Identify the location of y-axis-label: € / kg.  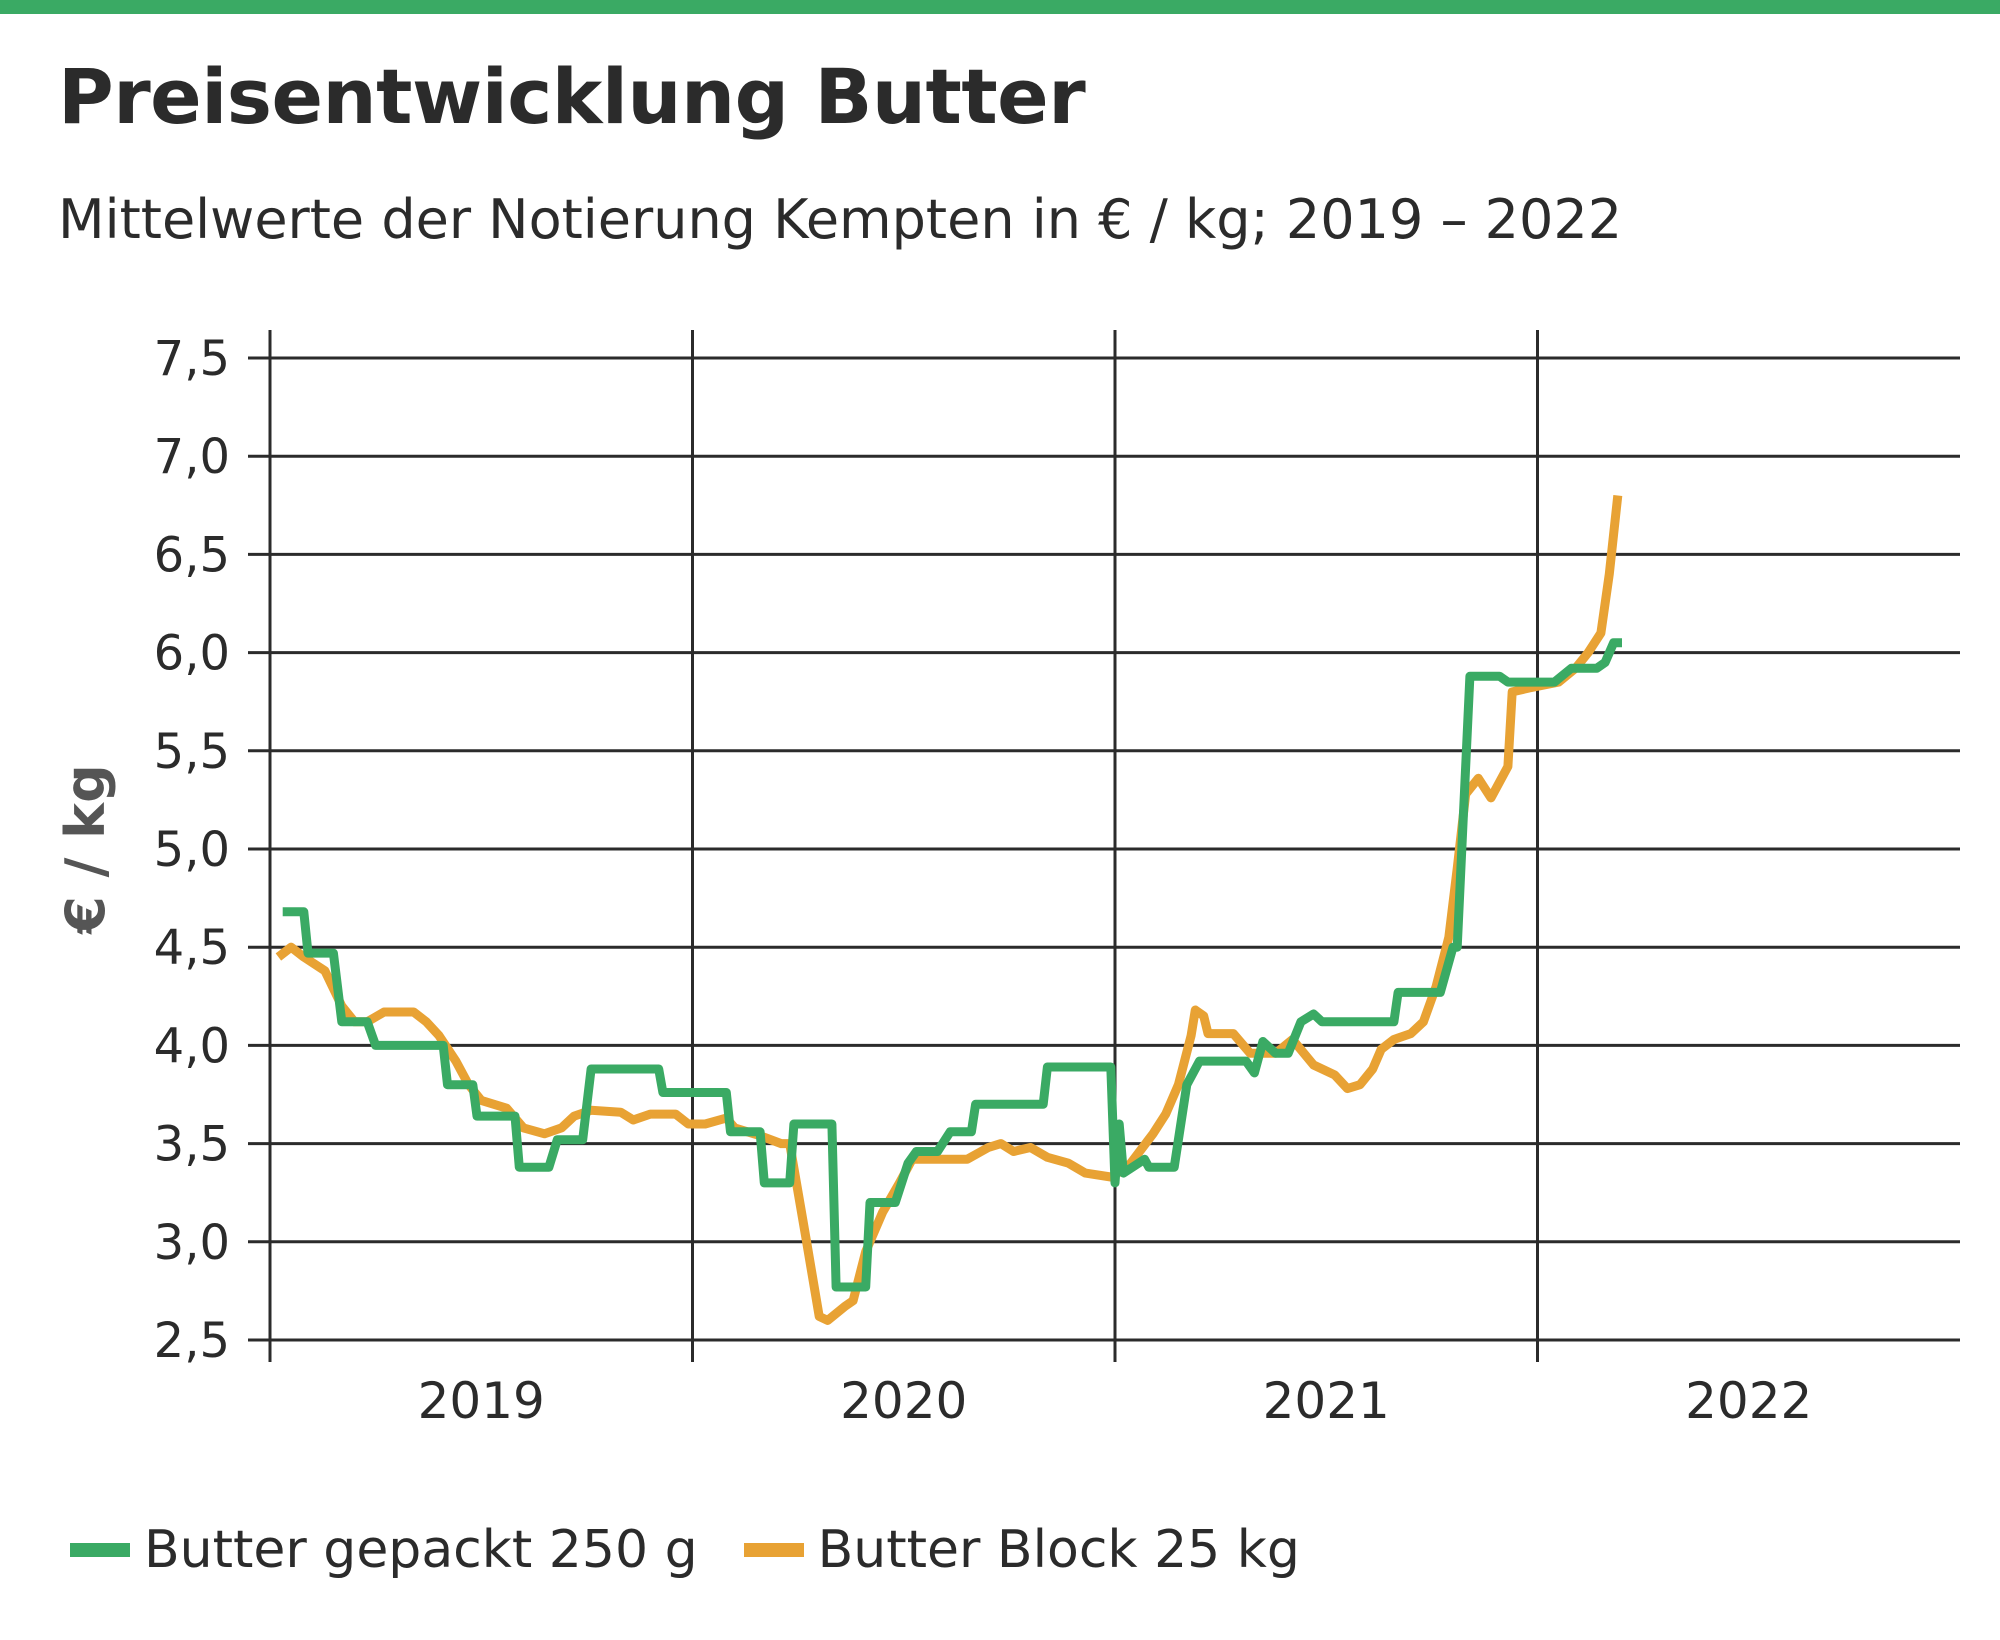
(85, 849).